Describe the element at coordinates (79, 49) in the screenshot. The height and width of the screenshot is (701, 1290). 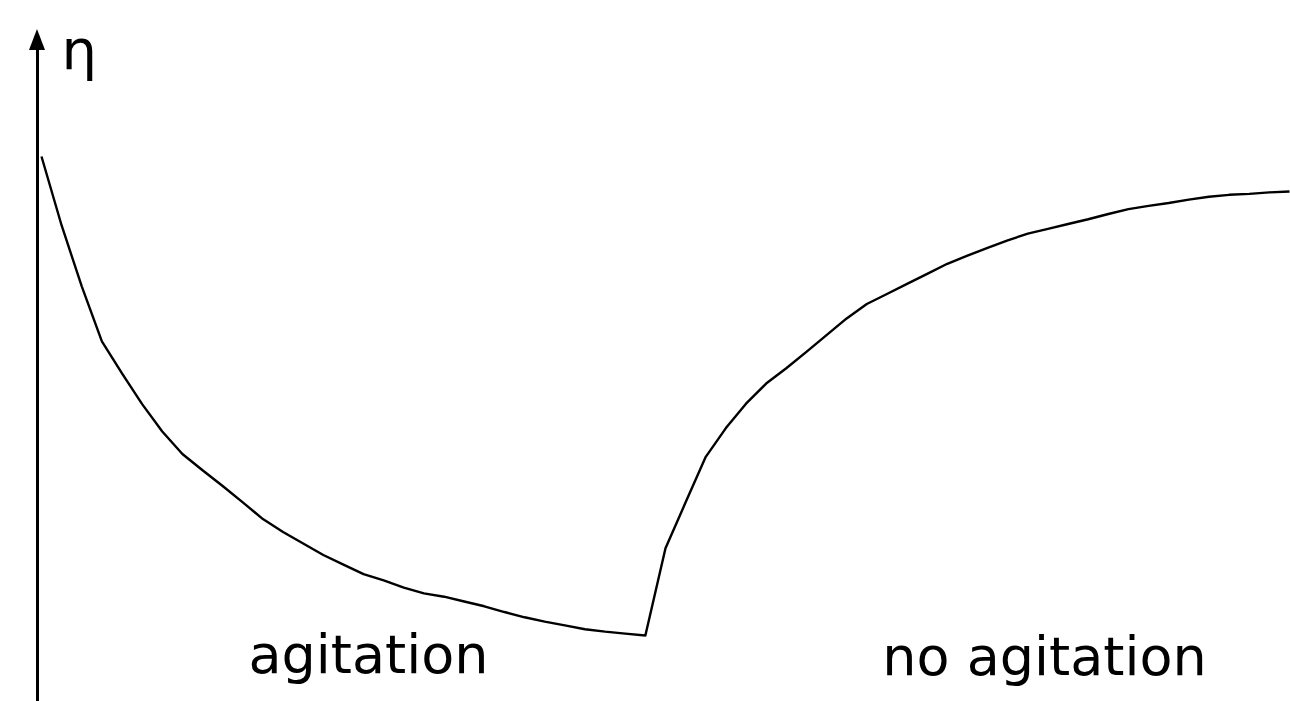
I see `y-axis-title: η` at that location.